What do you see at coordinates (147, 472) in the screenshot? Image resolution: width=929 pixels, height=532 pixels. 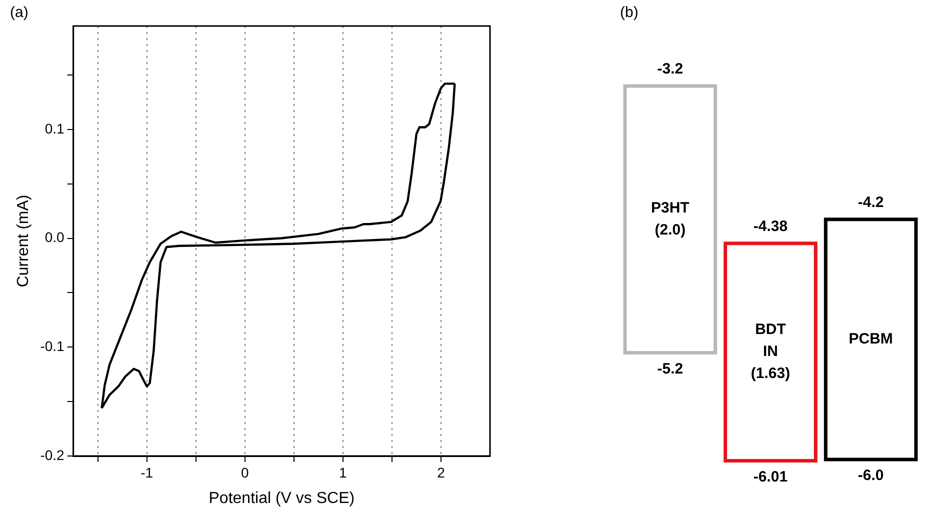 I see `x-tick-label: -1` at bounding box center [147, 472].